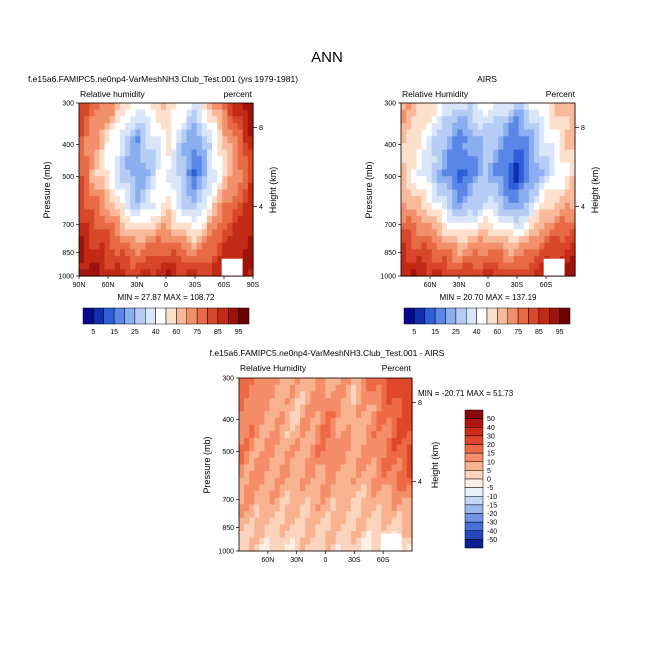 This screenshot has height=654, width=654. I want to click on panel-stats: MIN = -20.71 MAX = 51.73, so click(466, 393).